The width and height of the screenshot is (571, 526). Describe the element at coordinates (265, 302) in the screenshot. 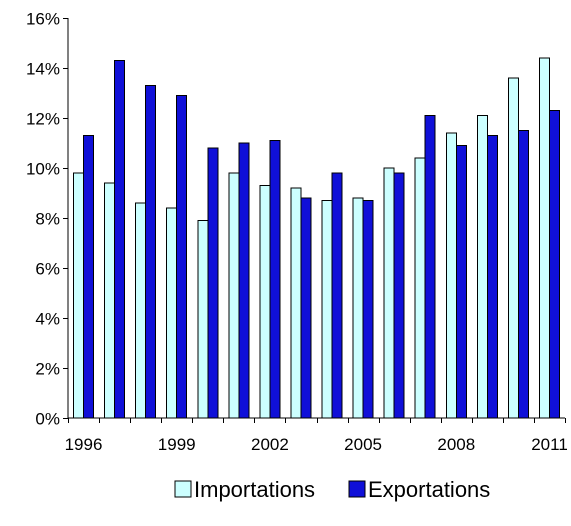

I see `bar-importations-2002` at that location.